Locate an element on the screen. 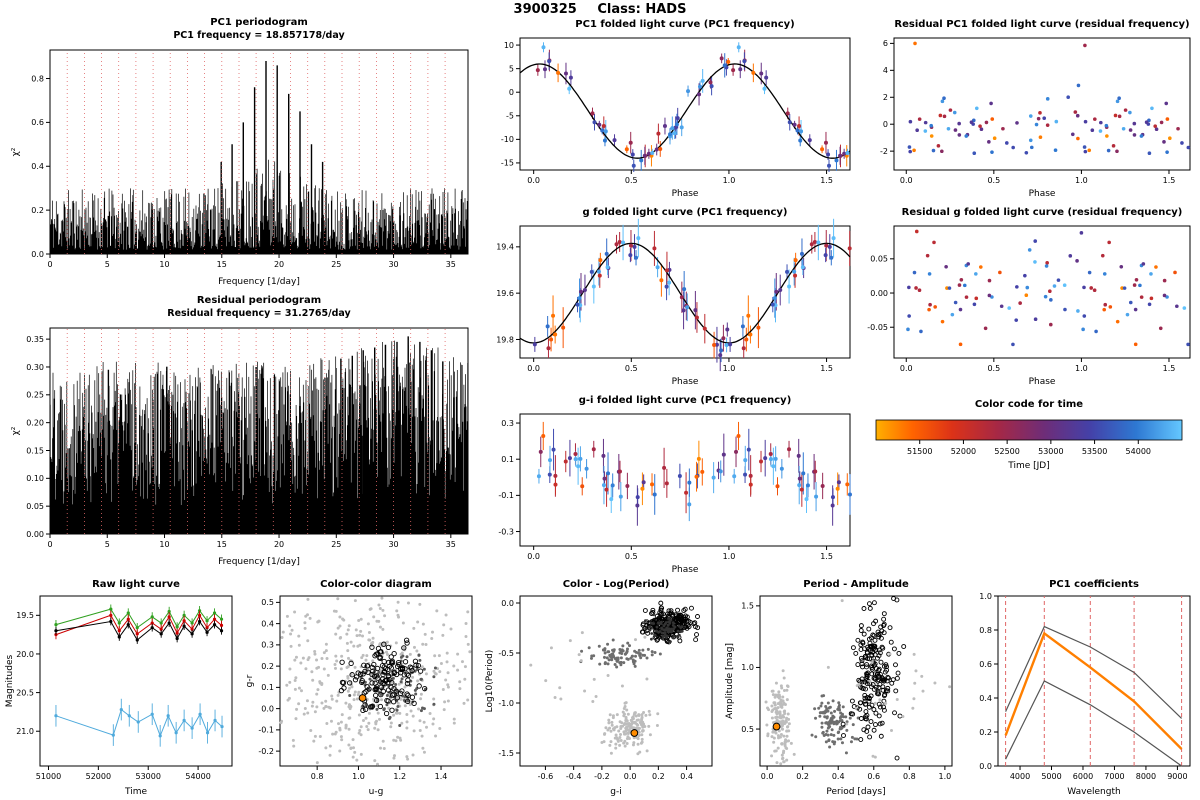  svg-text: Raw light curve is located at coordinates (136, 584).